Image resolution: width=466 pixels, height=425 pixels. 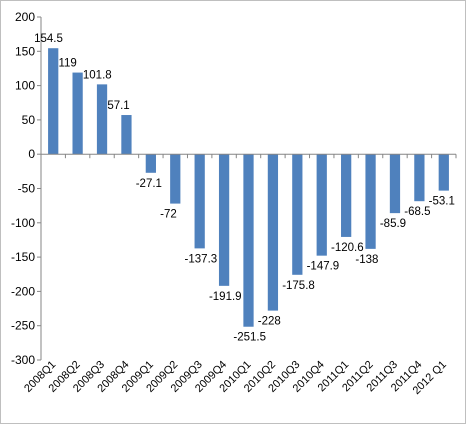 What do you see at coordinates (395, 184) in the screenshot?
I see `bar-2011q3` at bounding box center [395, 184].